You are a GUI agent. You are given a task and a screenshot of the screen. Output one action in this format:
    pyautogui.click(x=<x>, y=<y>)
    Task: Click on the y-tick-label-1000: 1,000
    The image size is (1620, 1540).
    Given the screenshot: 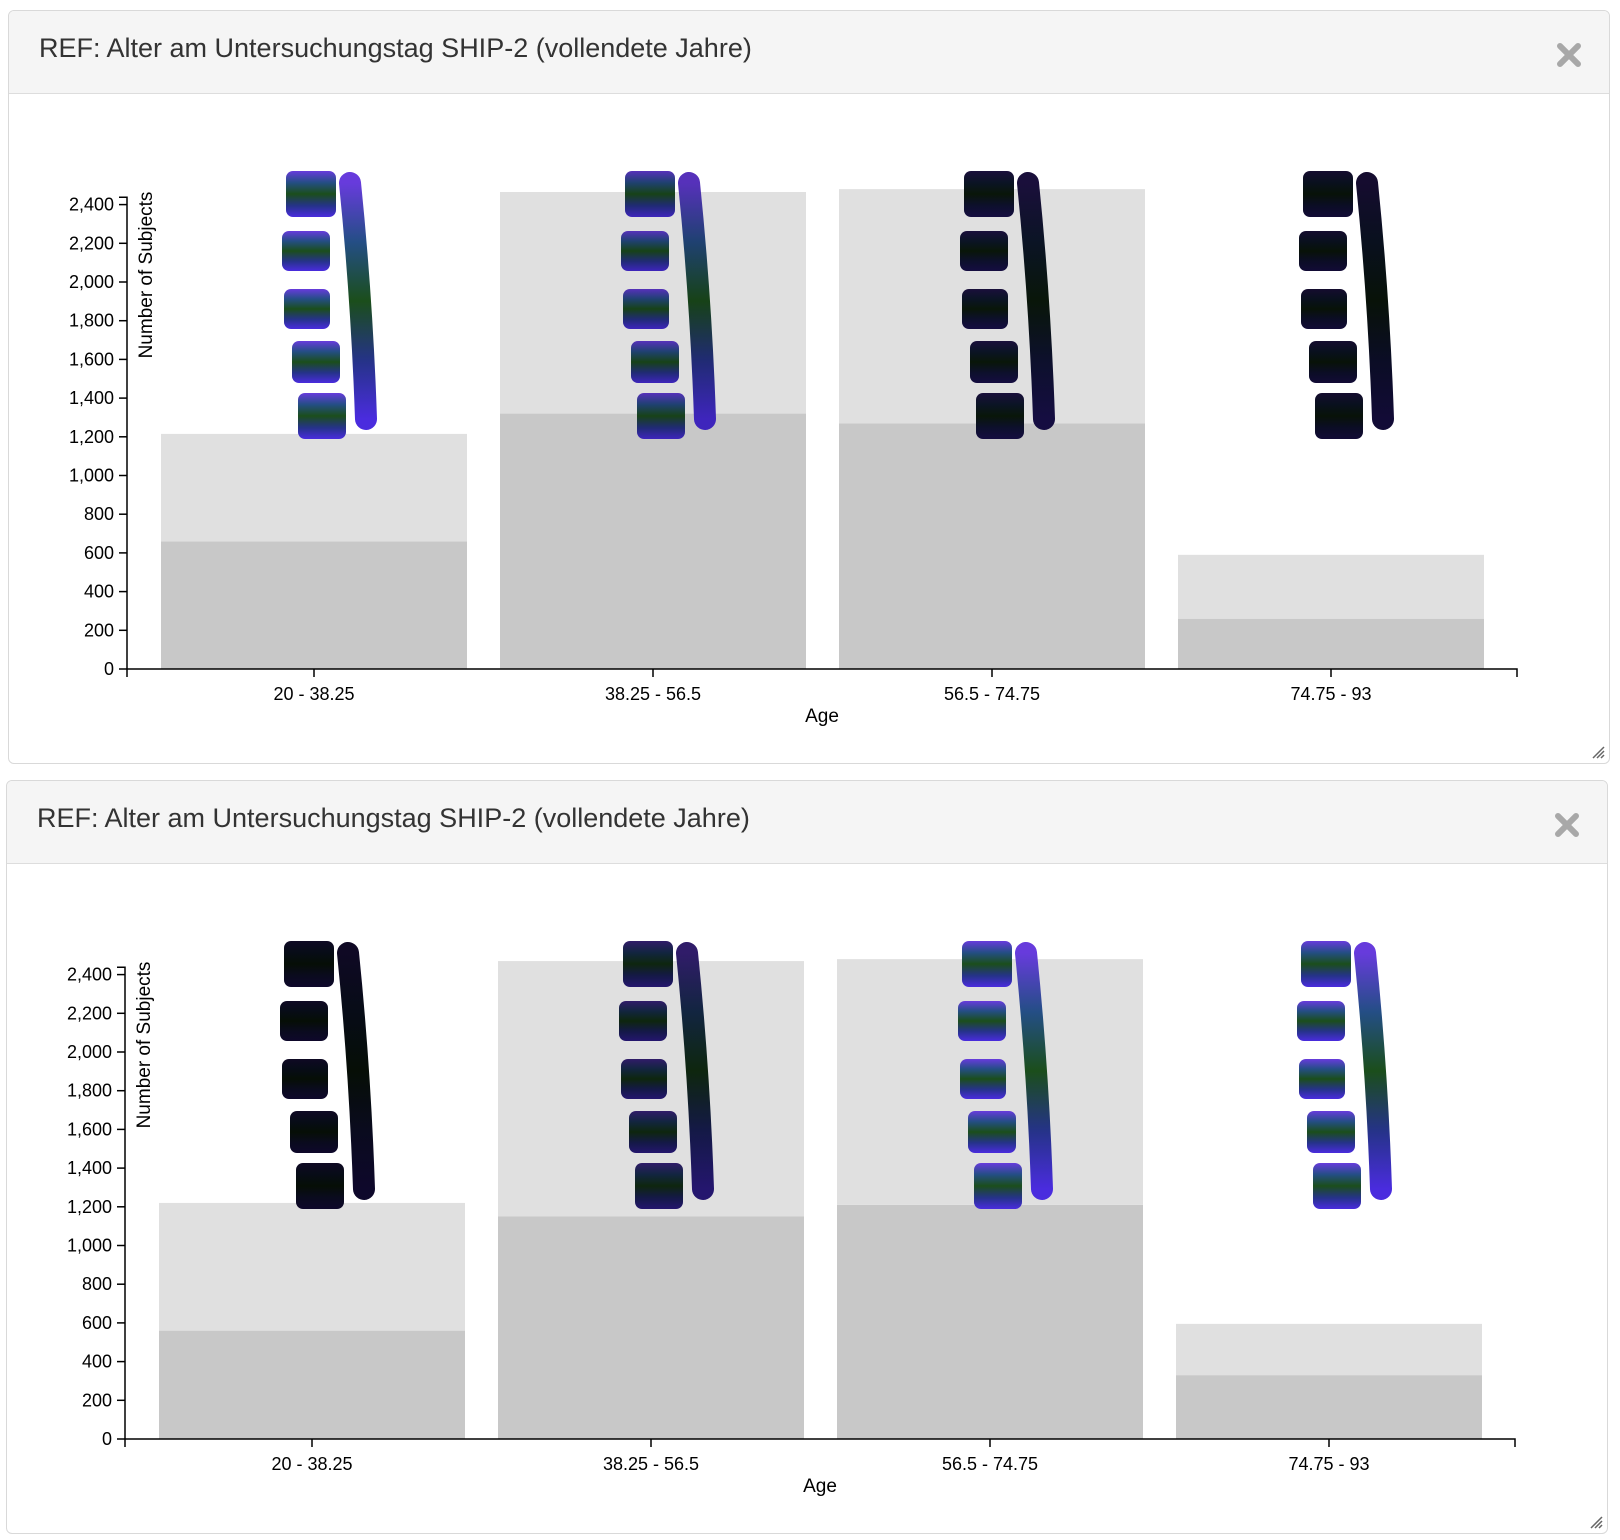 What is the action you would take?
    pyautogui.click(x=89, y=1246)
    